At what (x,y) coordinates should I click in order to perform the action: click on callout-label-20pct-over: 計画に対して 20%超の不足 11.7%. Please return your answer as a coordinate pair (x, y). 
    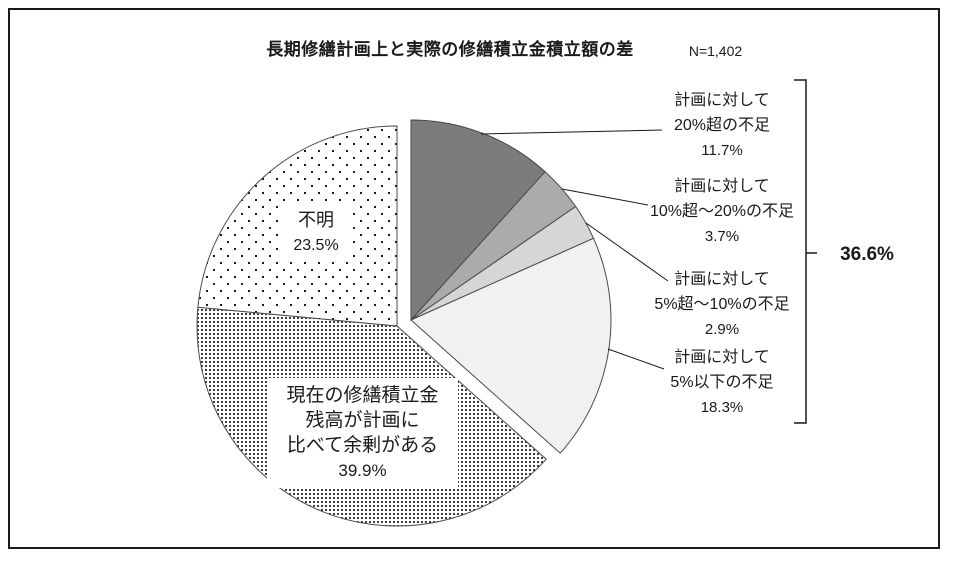
    Looking at the image, I should click on (722, 125).